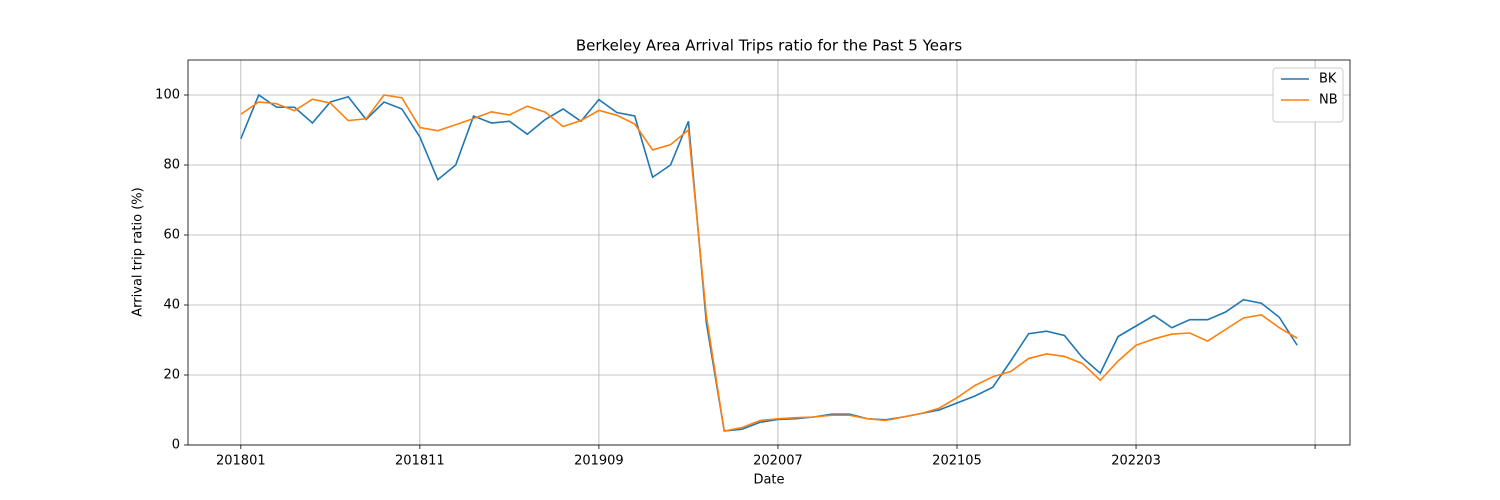  What do you see at coordinates (778, 461) in the screenshot?
I see `x-tick-label: 202007` at bounding box center [778, 461].